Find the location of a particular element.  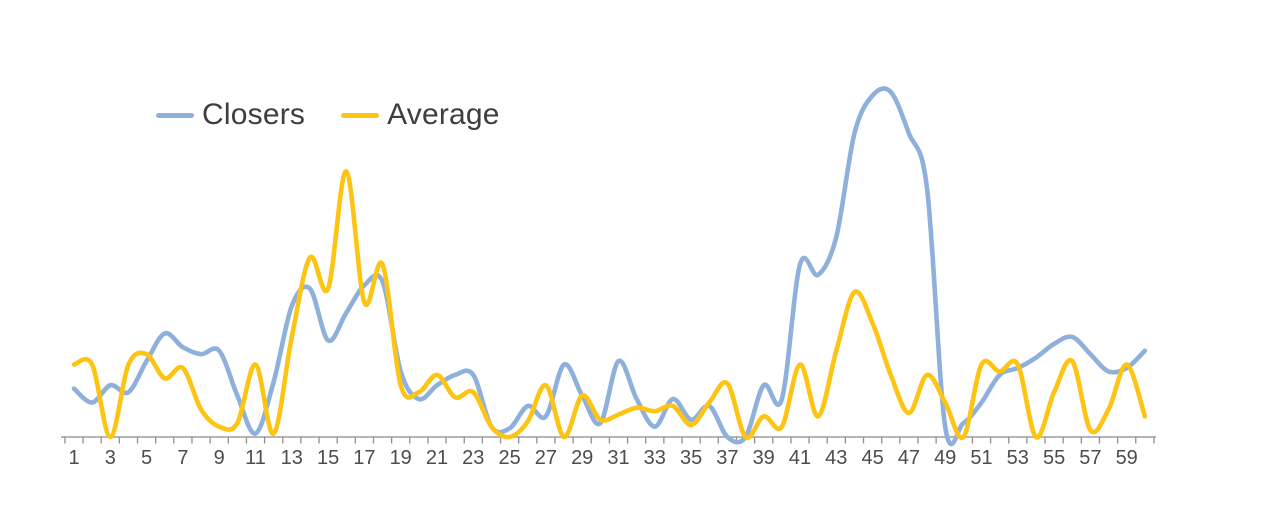

legend-item-average: Average is located at coordinates (420, 115).